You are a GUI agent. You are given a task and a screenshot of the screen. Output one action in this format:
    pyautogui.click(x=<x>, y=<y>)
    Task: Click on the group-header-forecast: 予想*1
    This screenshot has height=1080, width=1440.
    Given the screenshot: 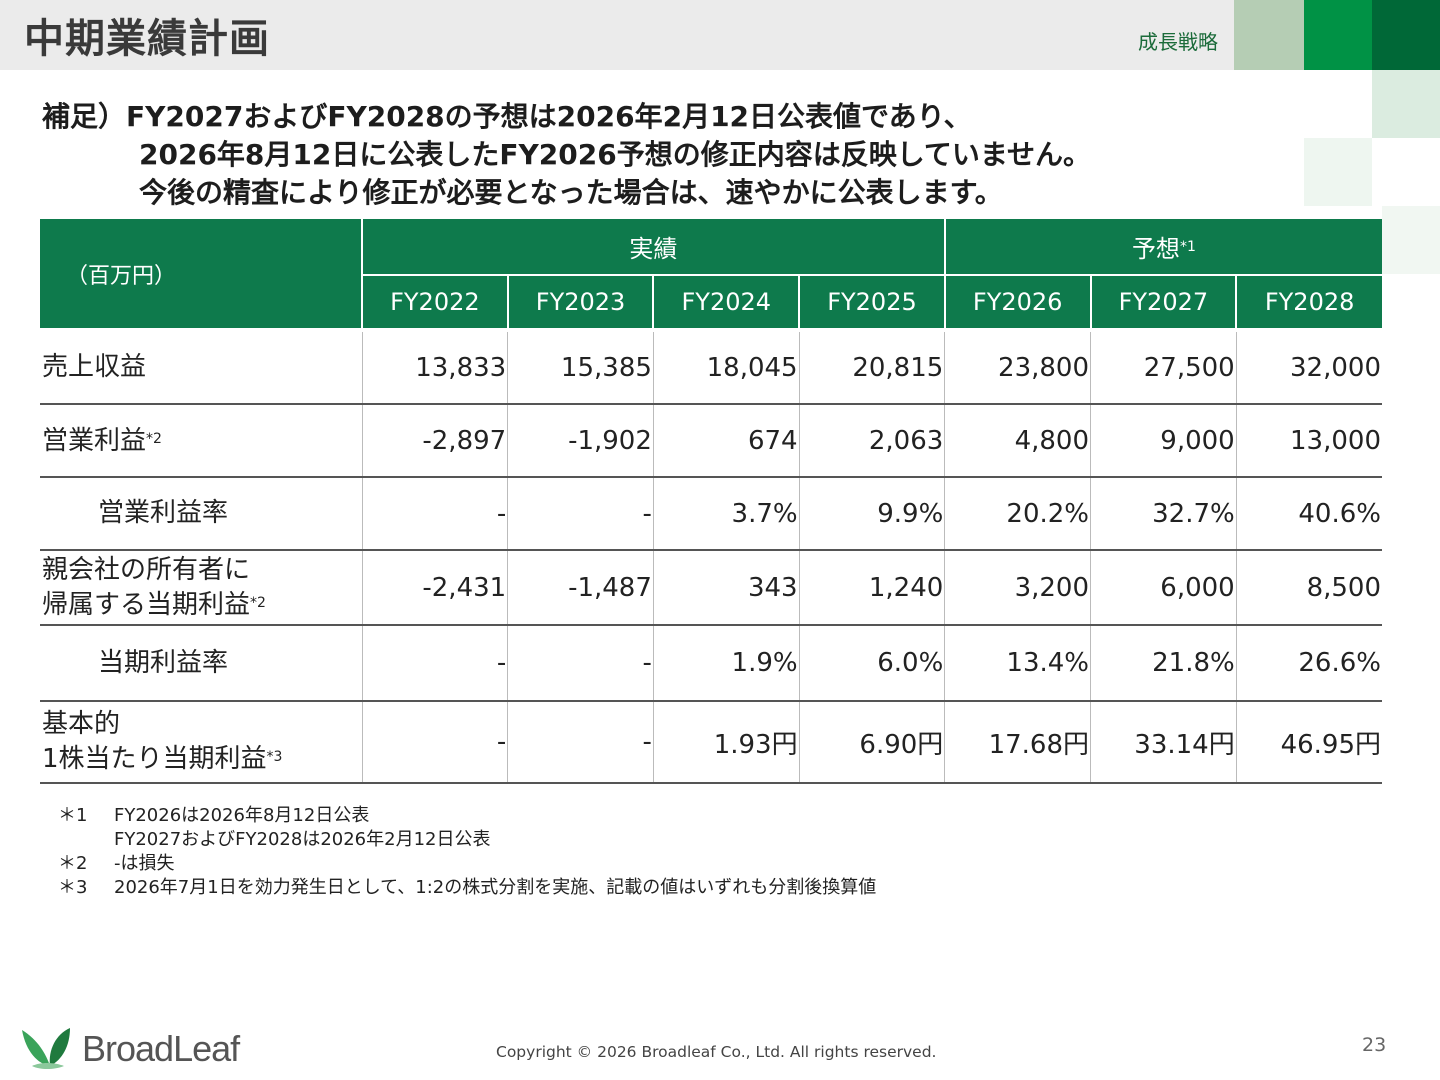 What is the action you would take?
    pyautogui.click(x=1162, y=247)
    